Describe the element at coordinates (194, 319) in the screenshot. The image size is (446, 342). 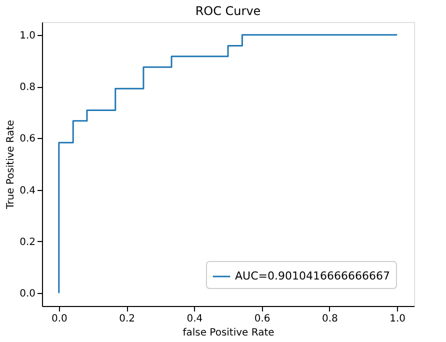
I see `x-tick-label: 0.4` at that location.